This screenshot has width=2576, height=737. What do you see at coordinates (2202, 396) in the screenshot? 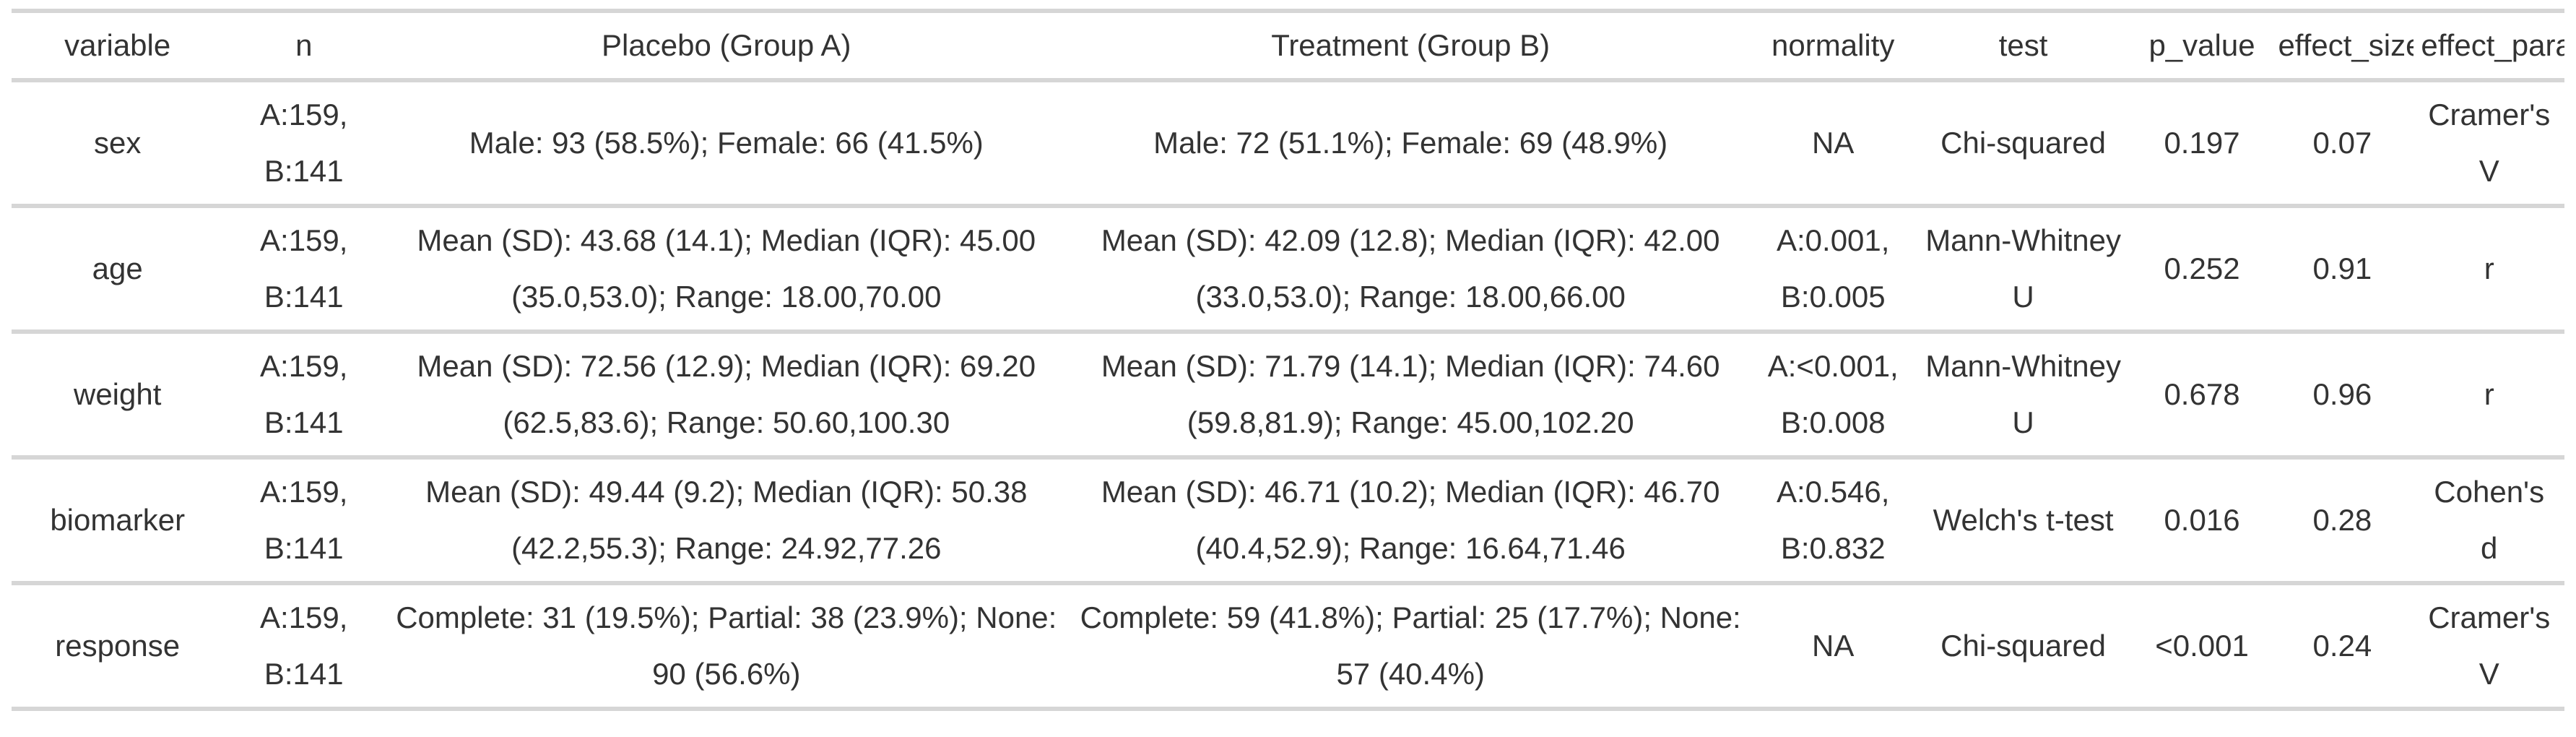
I see `cell-weight-p_value: 0.678` at bounding box center [2202, 396].